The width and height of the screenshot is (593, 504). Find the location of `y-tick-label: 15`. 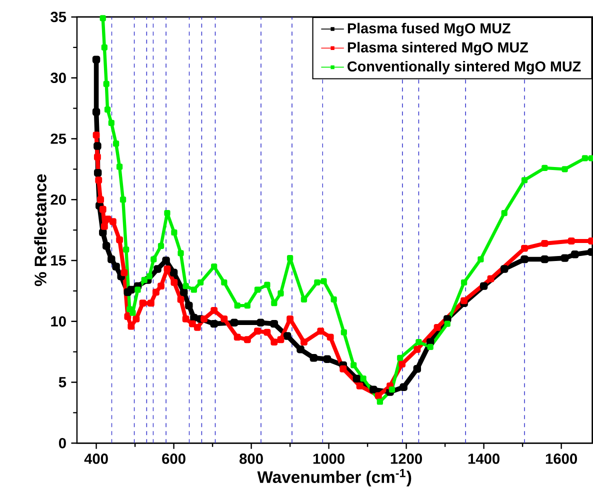

y-tick-label: 15 is located at coordinates (58, 260).